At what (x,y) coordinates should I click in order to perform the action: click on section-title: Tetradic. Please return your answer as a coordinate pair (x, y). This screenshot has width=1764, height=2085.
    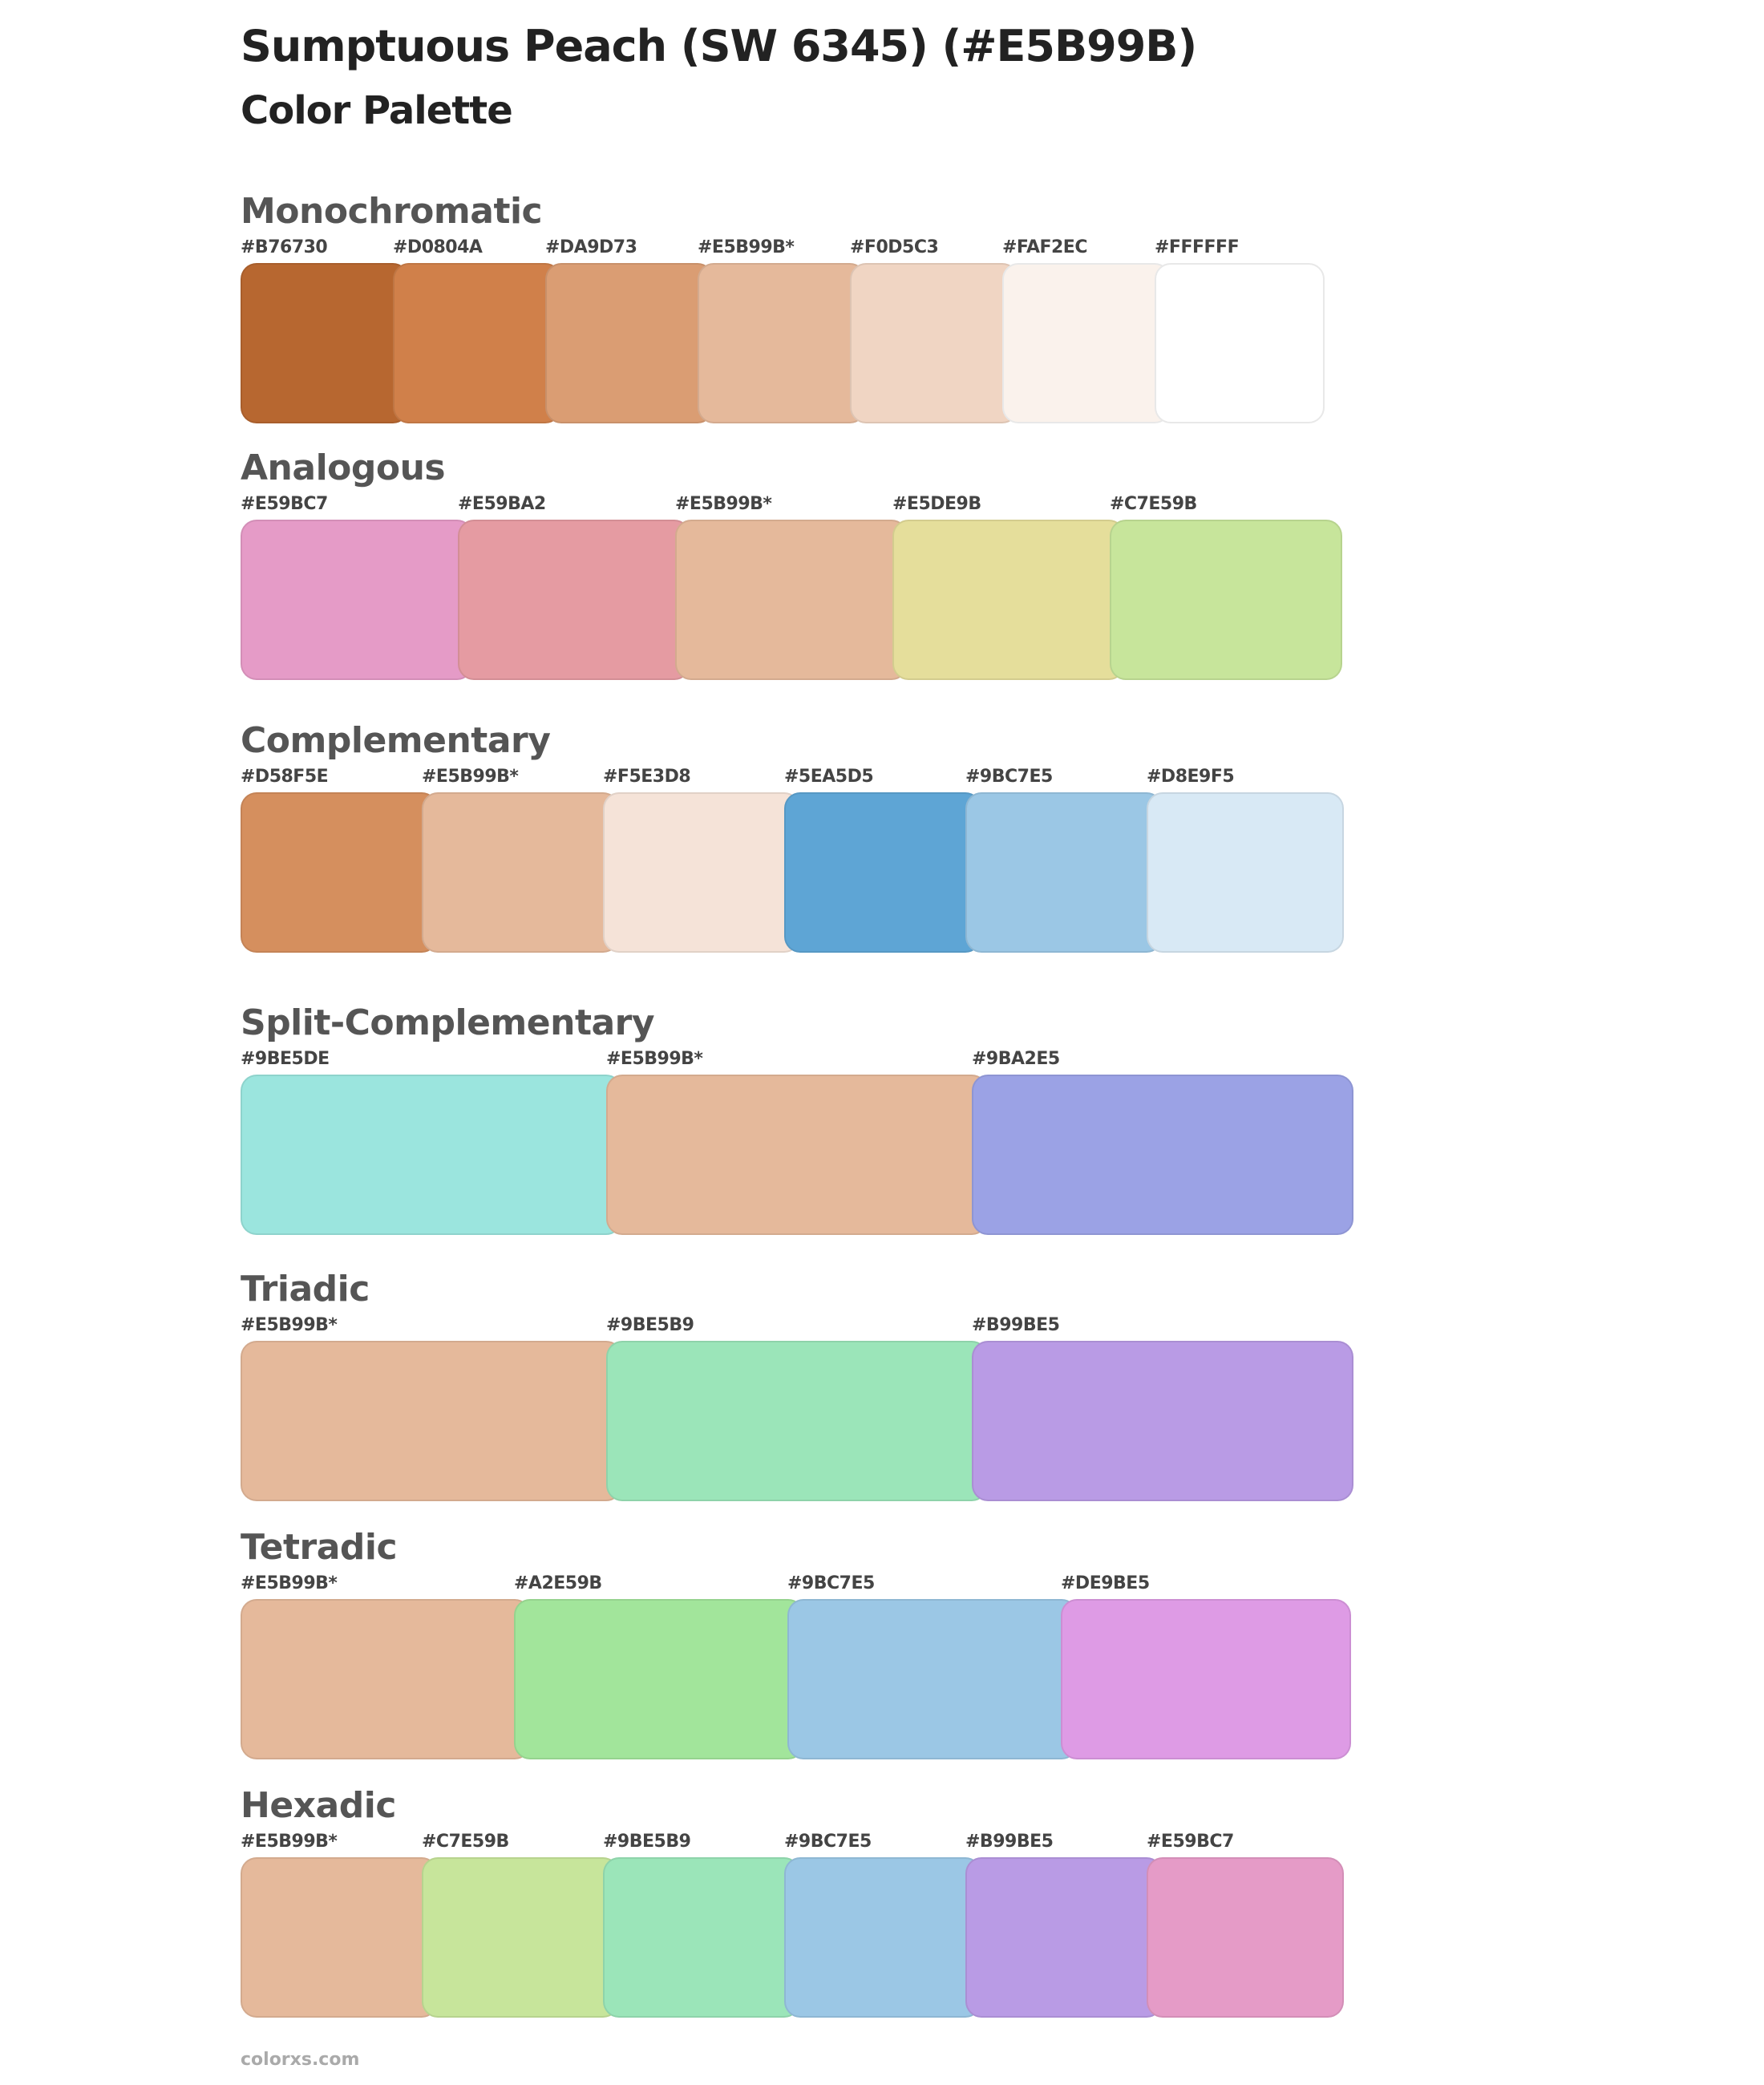
    Looking at the image, I should click on (319, 1548).